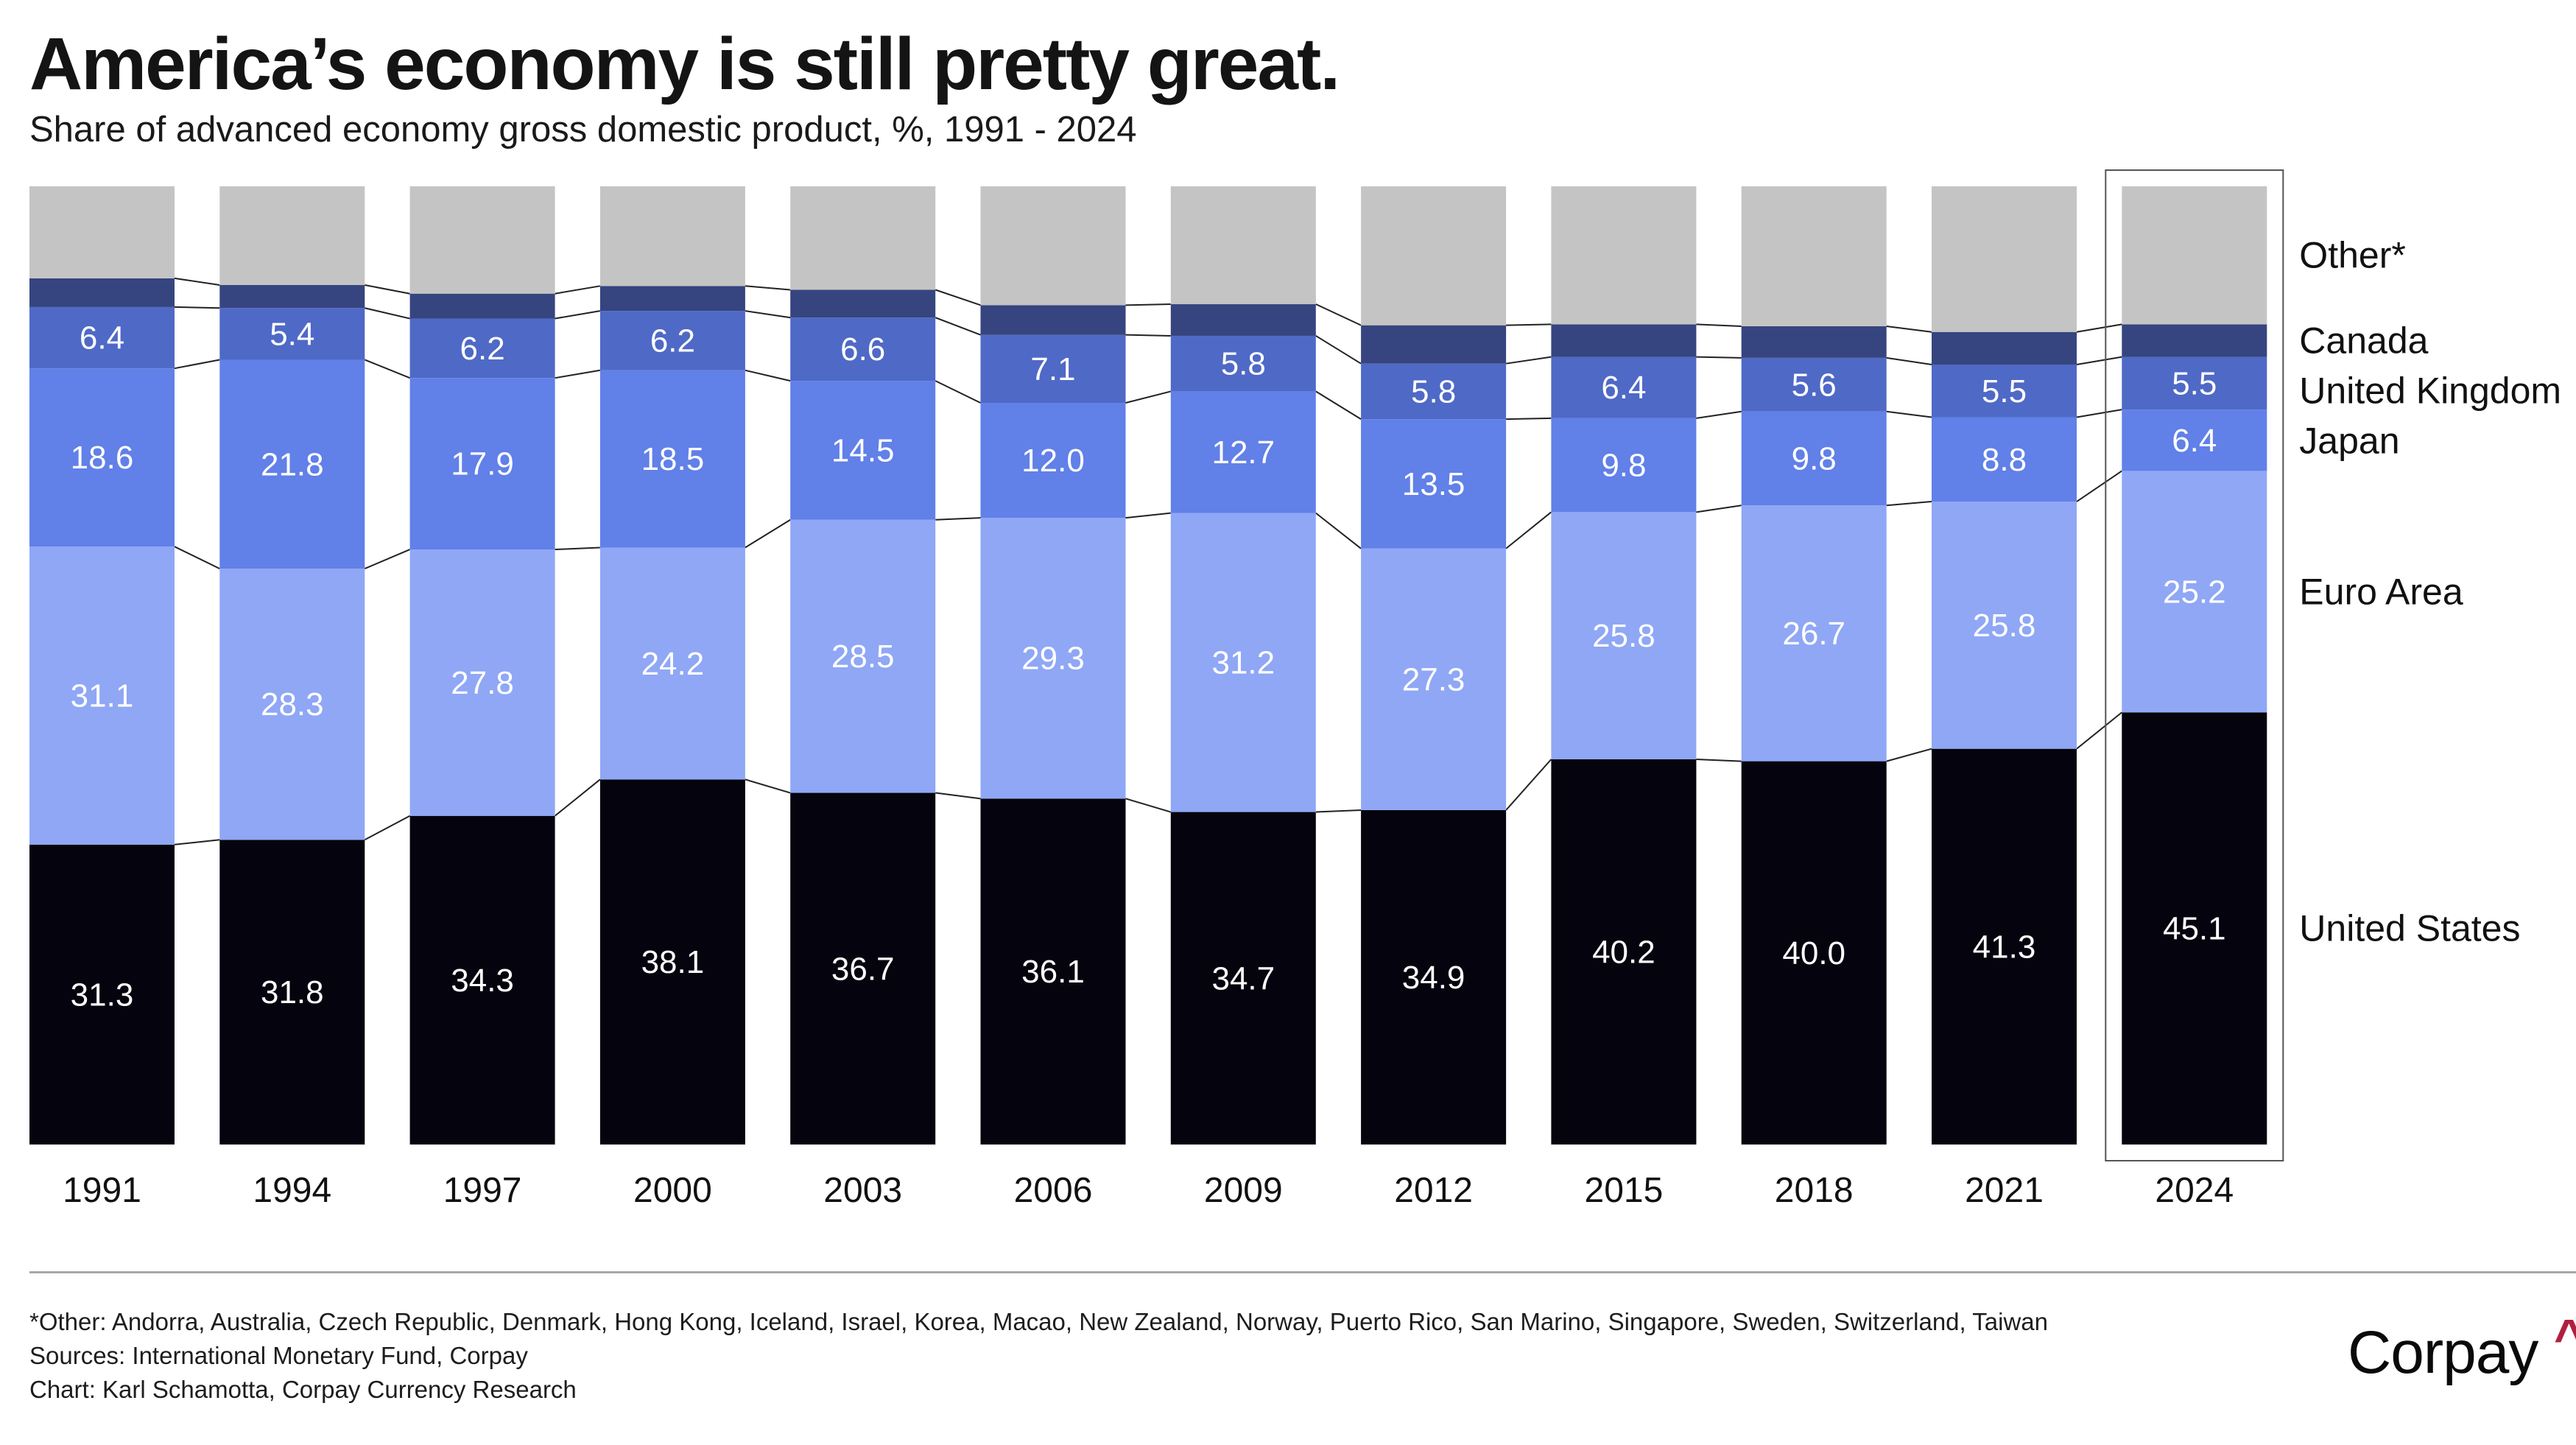  I want to click on value-label: 41.3, so click(2004, 947).